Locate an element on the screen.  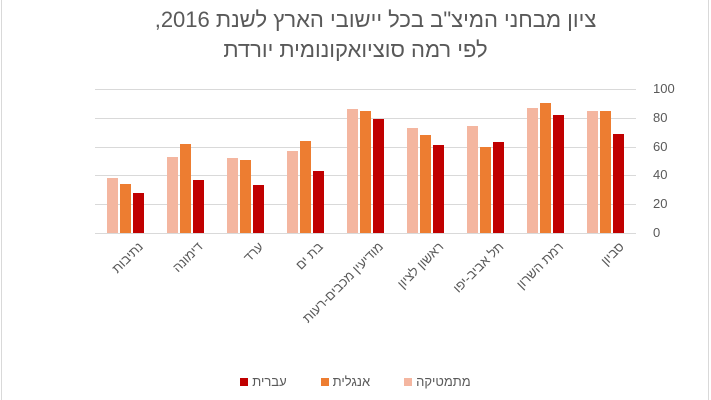
legend-item: מתמטיקה is located at coordinates (437, 381).